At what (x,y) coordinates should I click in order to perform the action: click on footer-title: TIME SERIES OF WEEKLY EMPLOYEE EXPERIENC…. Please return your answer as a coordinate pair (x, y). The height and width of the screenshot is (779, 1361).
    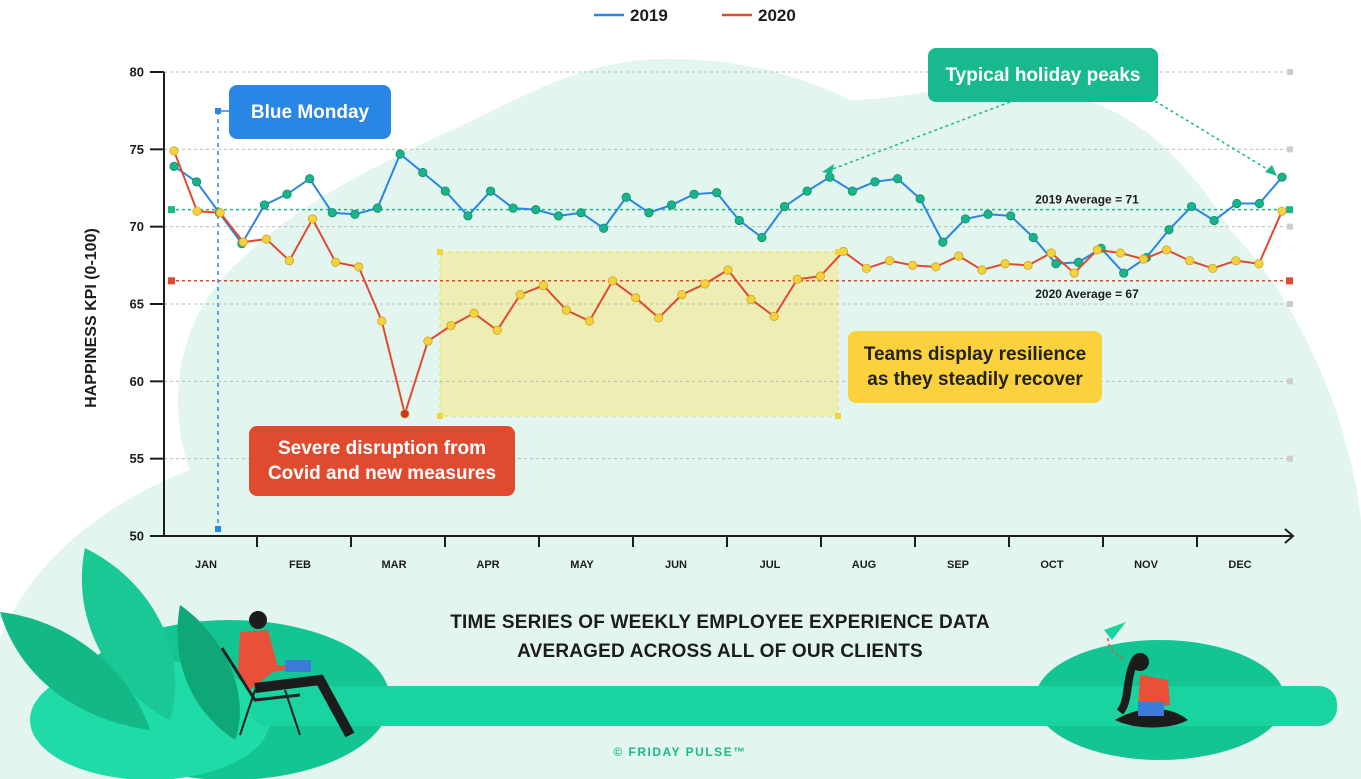
    Looking at the image, I should click on (720, 637).